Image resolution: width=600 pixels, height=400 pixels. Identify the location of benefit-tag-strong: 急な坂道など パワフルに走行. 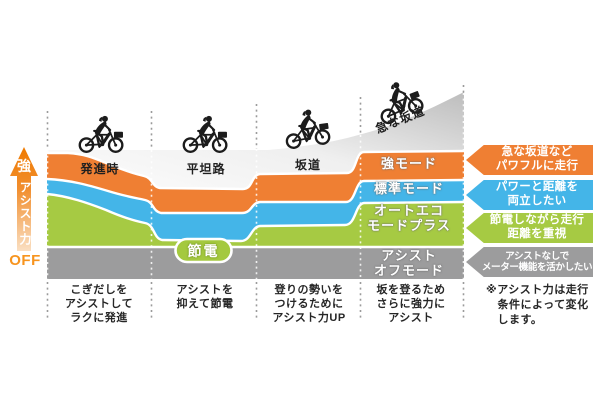
(529, 160).